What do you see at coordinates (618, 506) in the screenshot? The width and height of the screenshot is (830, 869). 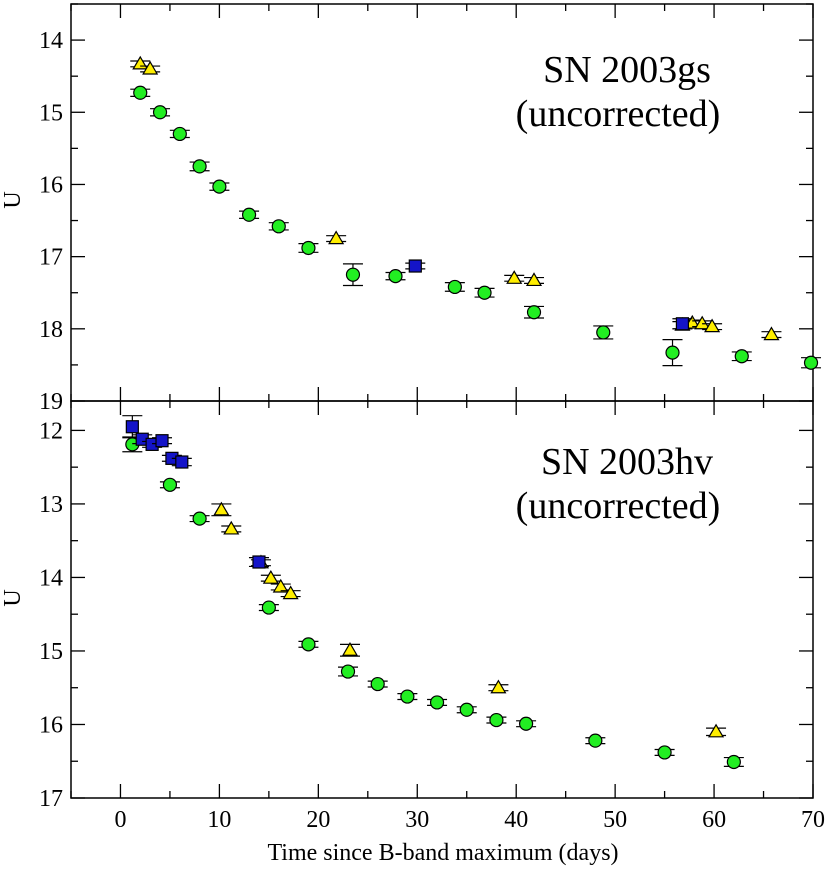 I see `panel-subtitle-sn2003hv: (uncorrected)` at bounding box center [618, 506].